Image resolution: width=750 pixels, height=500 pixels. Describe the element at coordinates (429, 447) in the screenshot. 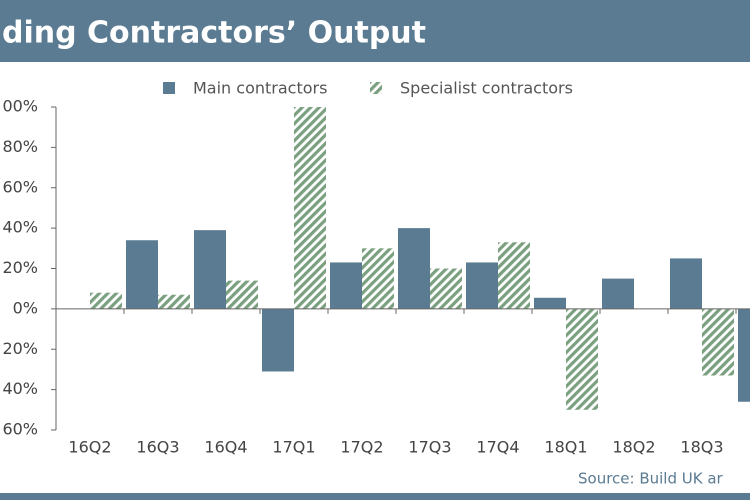

I see `x-tick-label: 17Q3` at that location.